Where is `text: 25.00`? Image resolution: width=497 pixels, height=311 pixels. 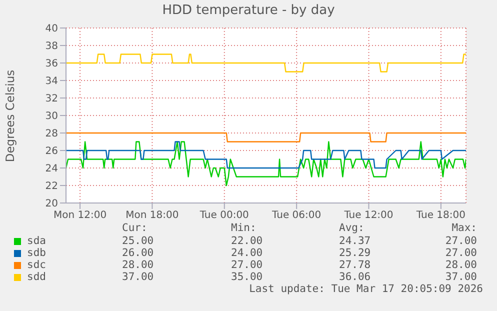 text: 25.00 is located at coordinates (138, 241).